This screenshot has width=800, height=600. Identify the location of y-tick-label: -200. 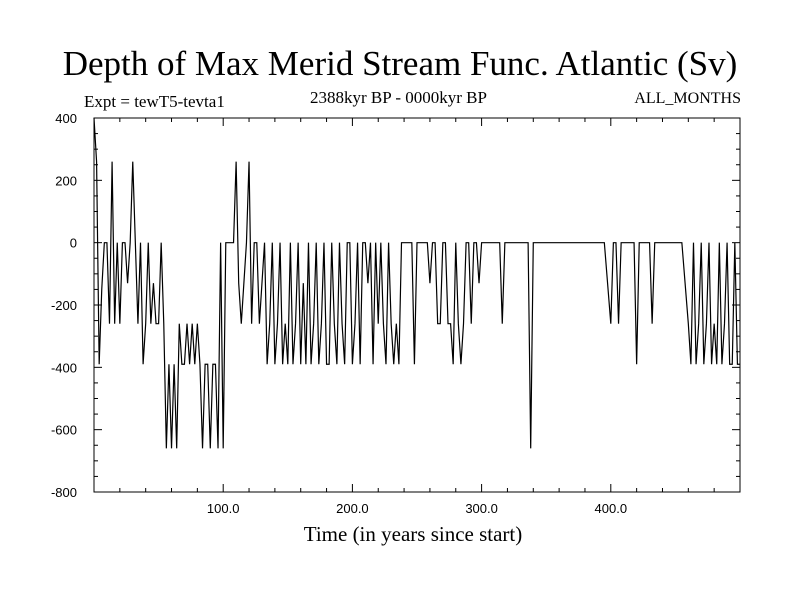
(64, 305).